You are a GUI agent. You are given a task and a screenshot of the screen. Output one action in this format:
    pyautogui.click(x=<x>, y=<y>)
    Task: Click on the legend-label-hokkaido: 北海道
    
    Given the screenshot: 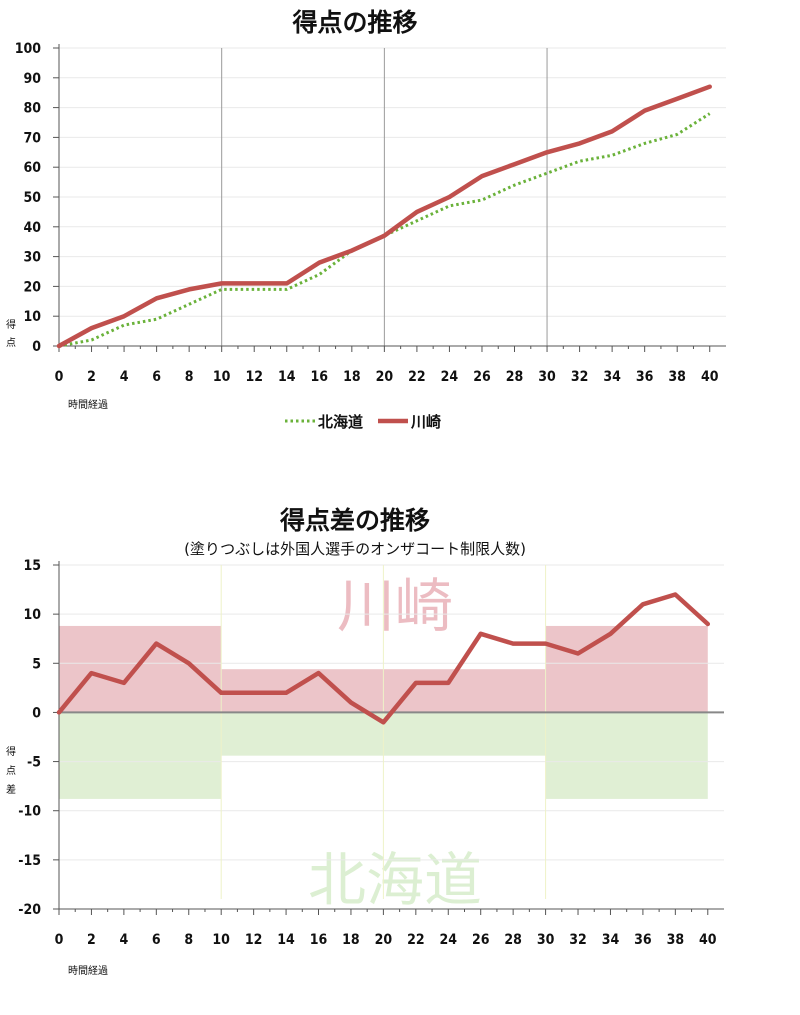 What is the action you would take?
    pyautogui.click(x=340, y=422)
    